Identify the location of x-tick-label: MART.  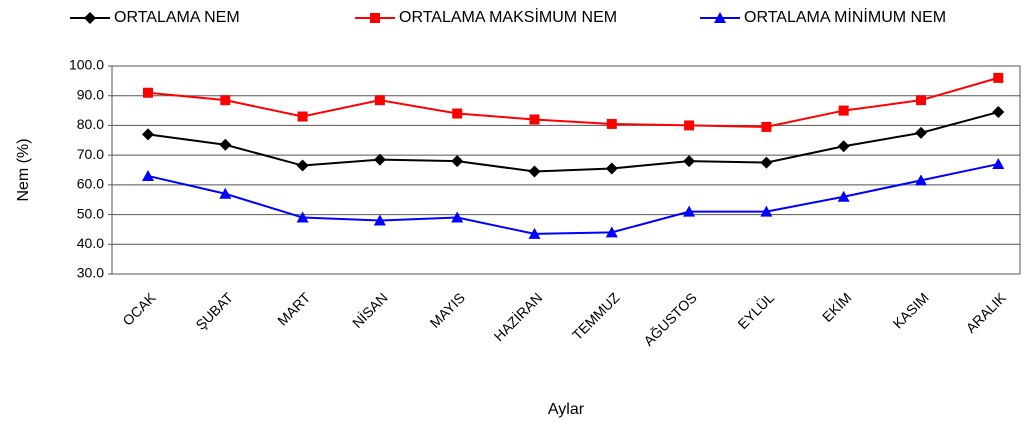
(293, 308).